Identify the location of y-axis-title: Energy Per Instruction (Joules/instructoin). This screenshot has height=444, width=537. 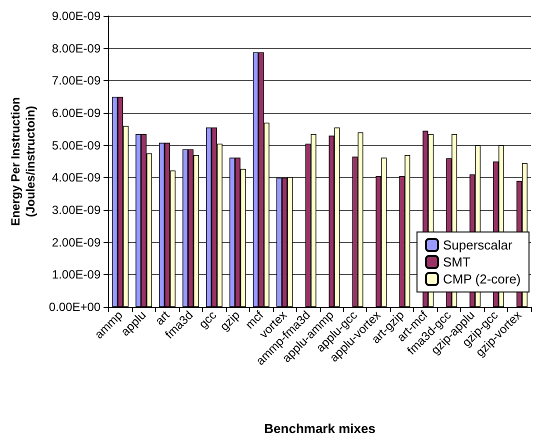
(23, 161).